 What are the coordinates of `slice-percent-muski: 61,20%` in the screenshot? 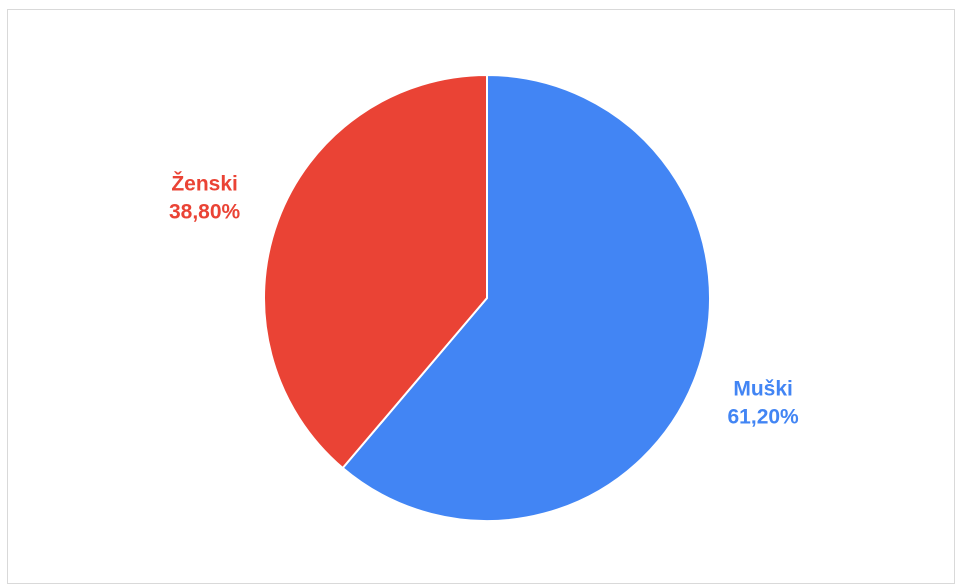 It's located at (764, 416).